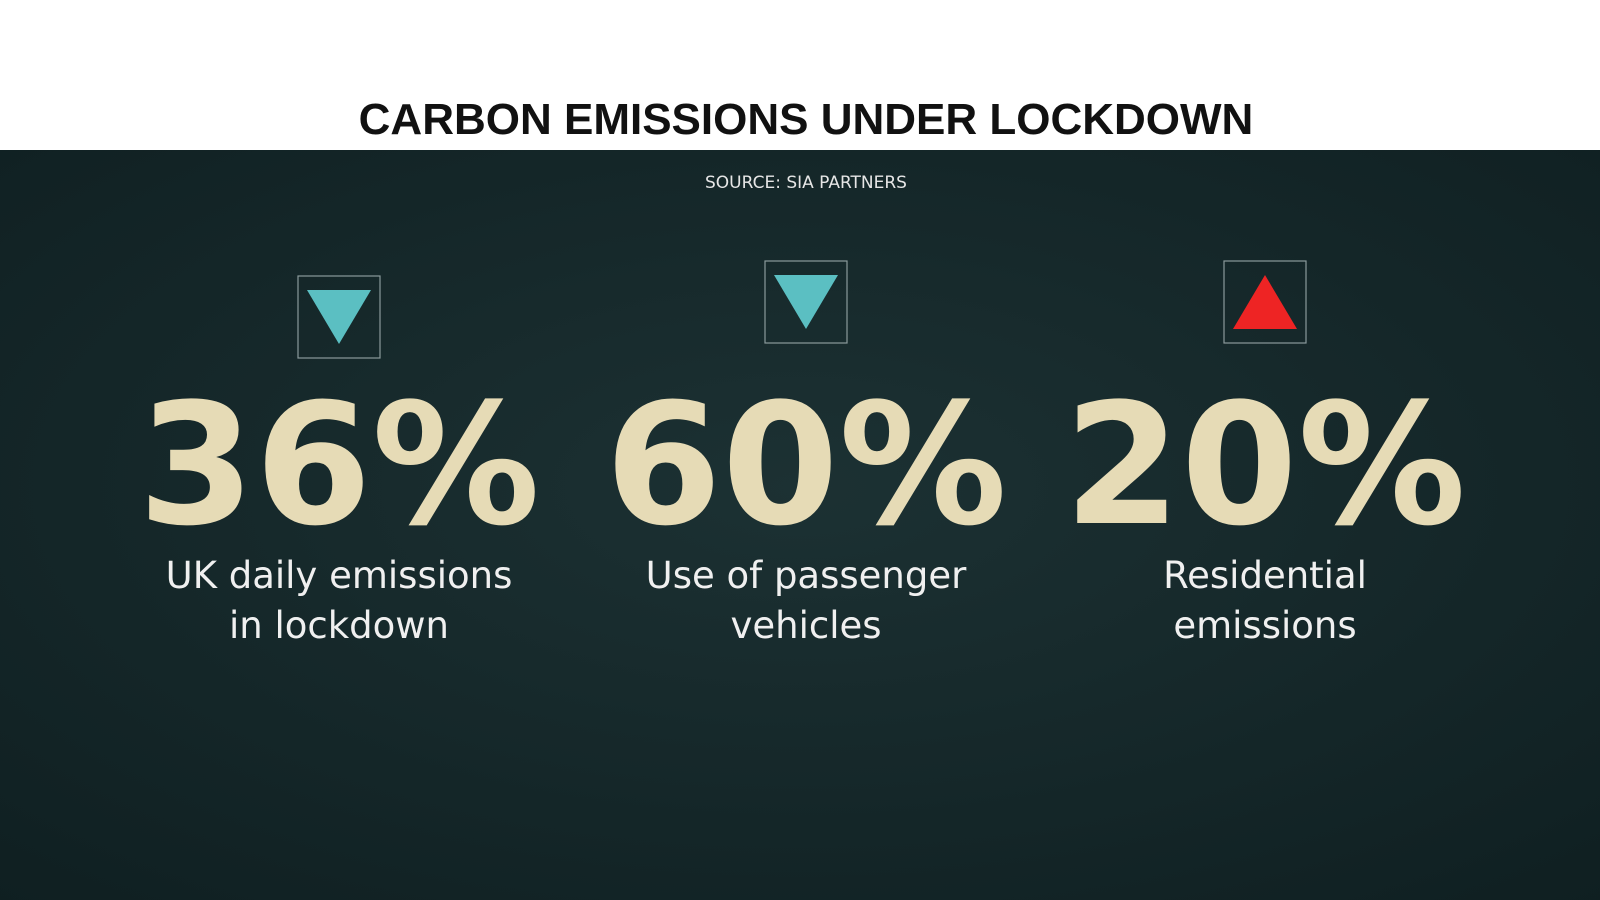 This screenshot has height=900, width=1600. Describe the element at coordinates (339, 465) in the screenshot. I see `stat-value: 36%` at that location.